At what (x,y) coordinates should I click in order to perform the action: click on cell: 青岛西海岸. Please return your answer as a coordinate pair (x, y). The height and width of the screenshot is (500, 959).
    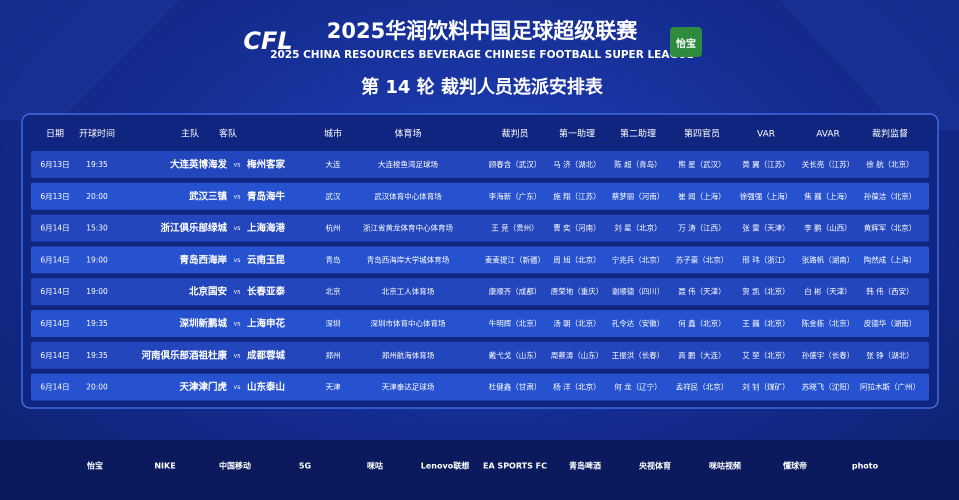
    Looking at the image, I should click on (203, 260).